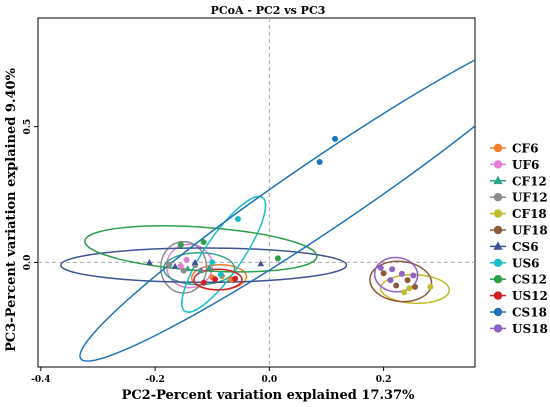 Image resolution: width=550 pixels, height=407 pixels. Describe the element at coordinates (154, 380) in the screenshot. I see `x-tick-label: -0.2` at that location.